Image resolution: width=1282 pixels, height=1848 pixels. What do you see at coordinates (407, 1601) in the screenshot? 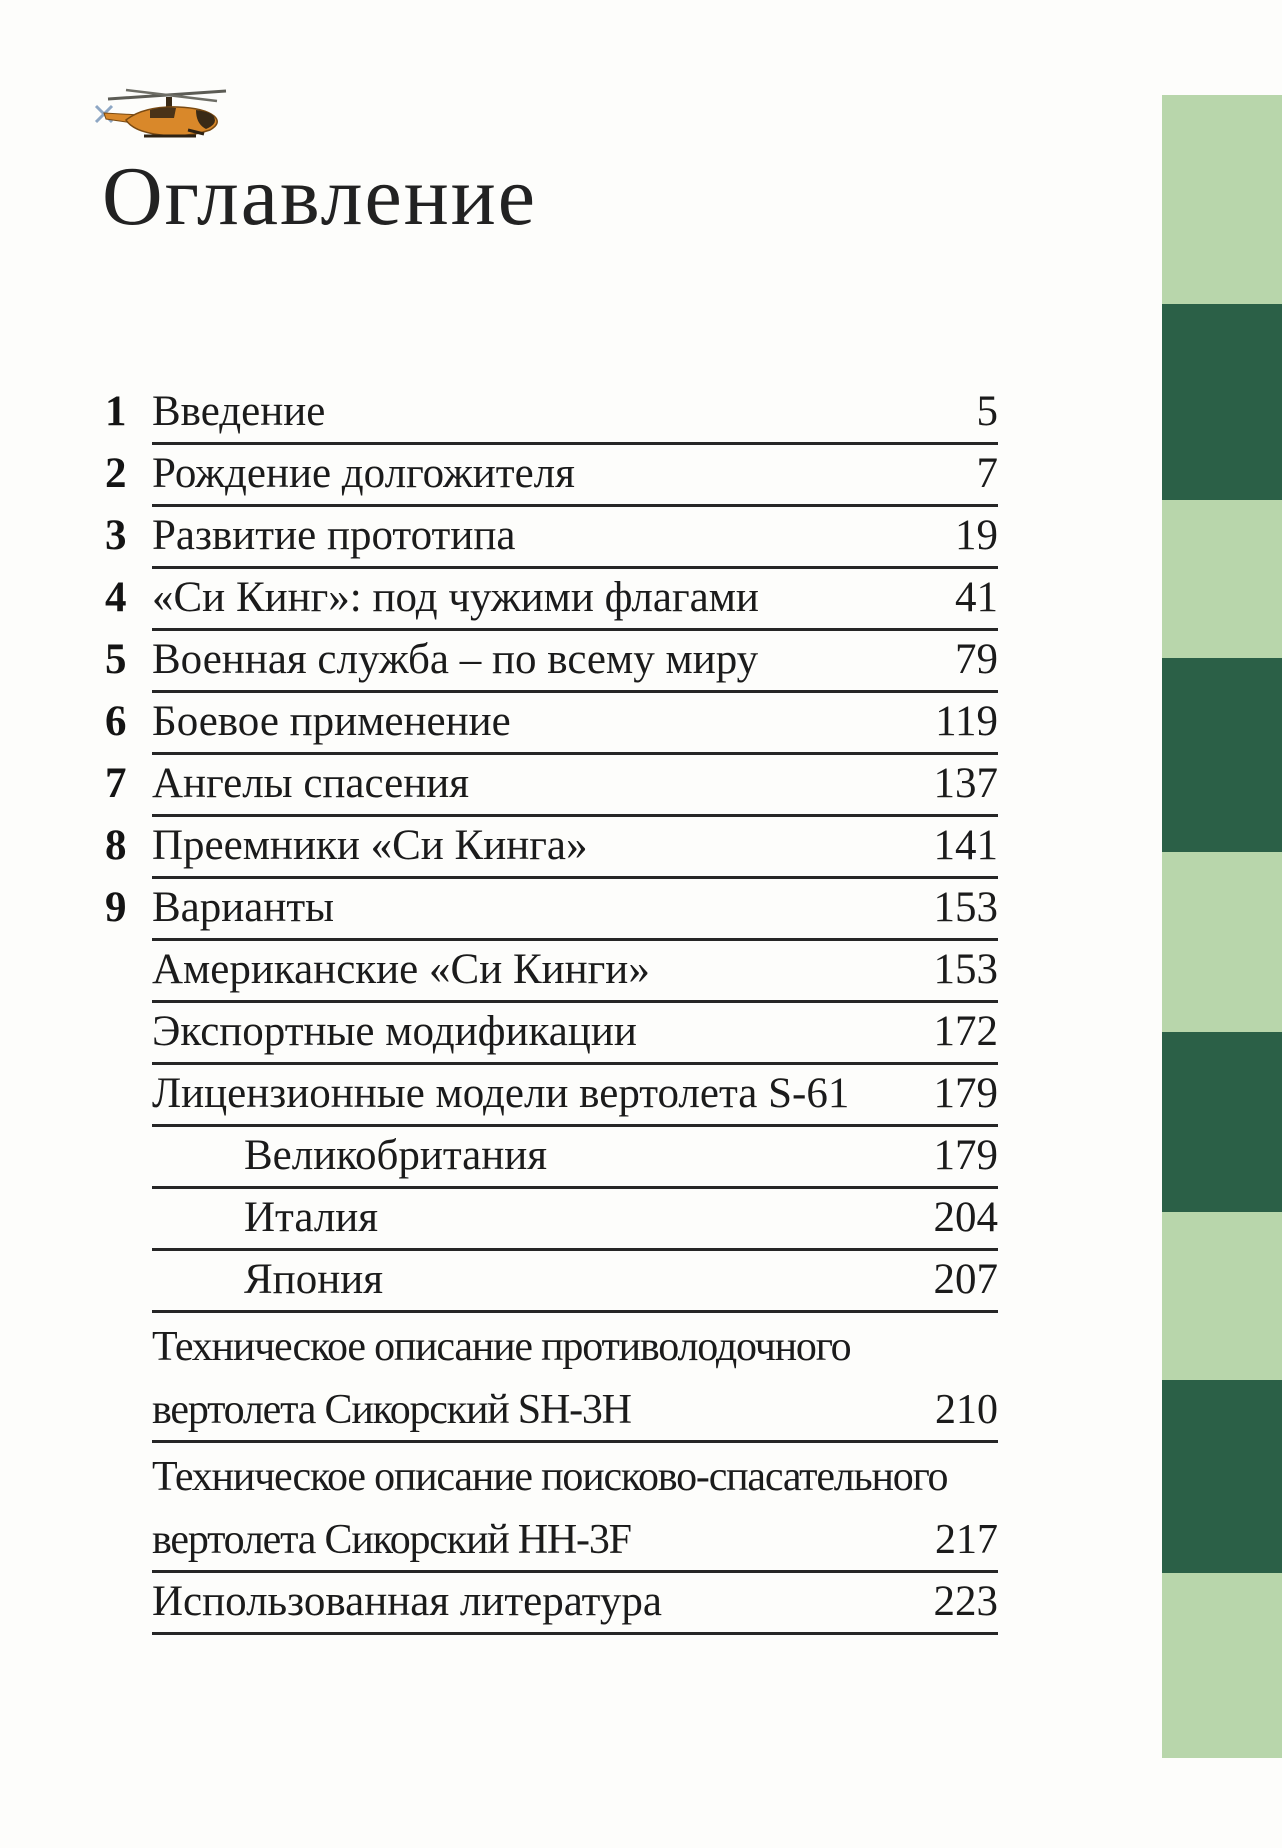
I see `entry-title: Использованная литература` at bounding box center [407, 1601].